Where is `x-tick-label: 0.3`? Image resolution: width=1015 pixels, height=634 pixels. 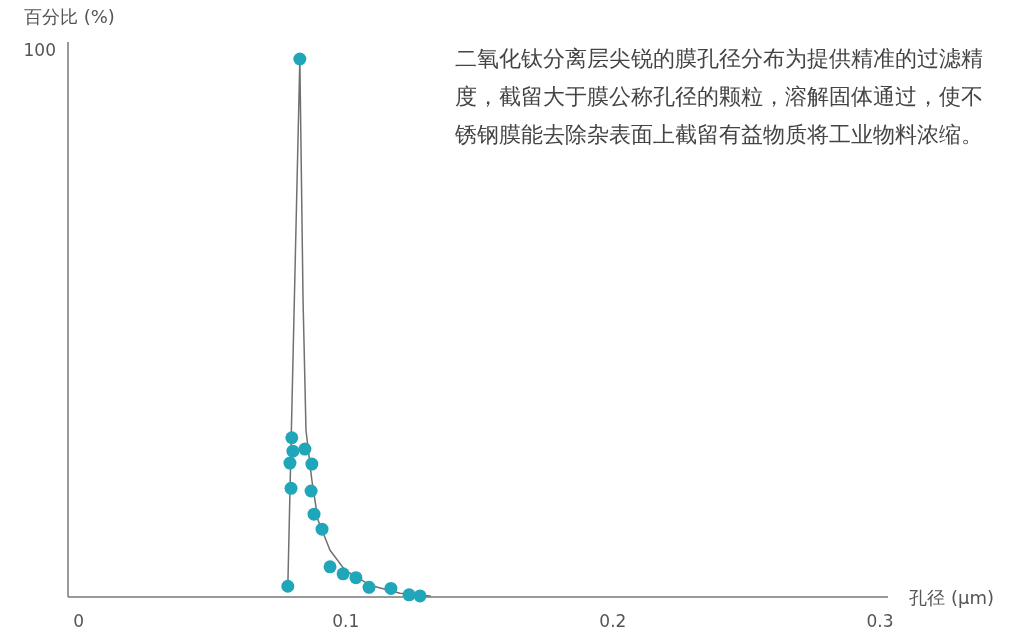
x-tick-label: 0.3 is located at coordinates (880, 621).